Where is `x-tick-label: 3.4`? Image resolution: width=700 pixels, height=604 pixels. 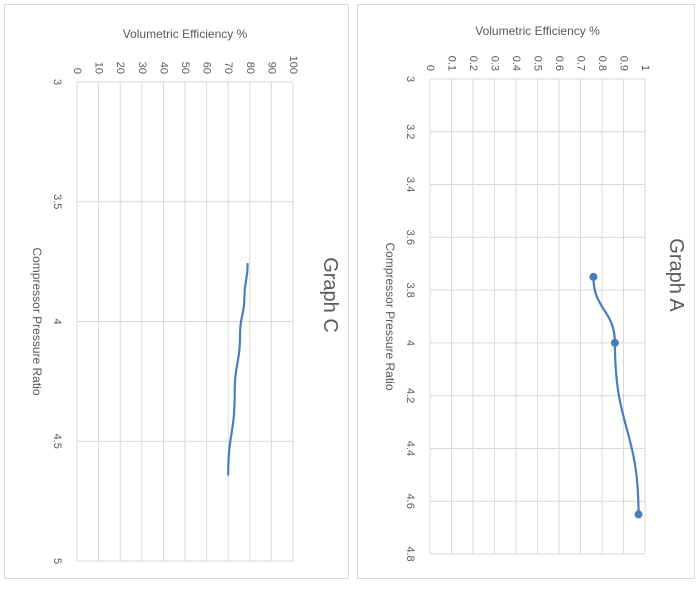 x-tick-label: 3.4 is located at coordinates (410, 184).